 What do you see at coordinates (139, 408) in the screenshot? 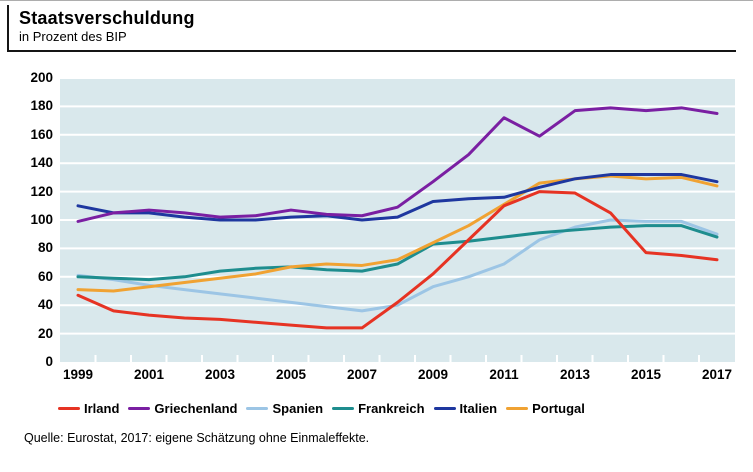
I see `legend-swatch-griechenland` at bounding box center [139, 408].